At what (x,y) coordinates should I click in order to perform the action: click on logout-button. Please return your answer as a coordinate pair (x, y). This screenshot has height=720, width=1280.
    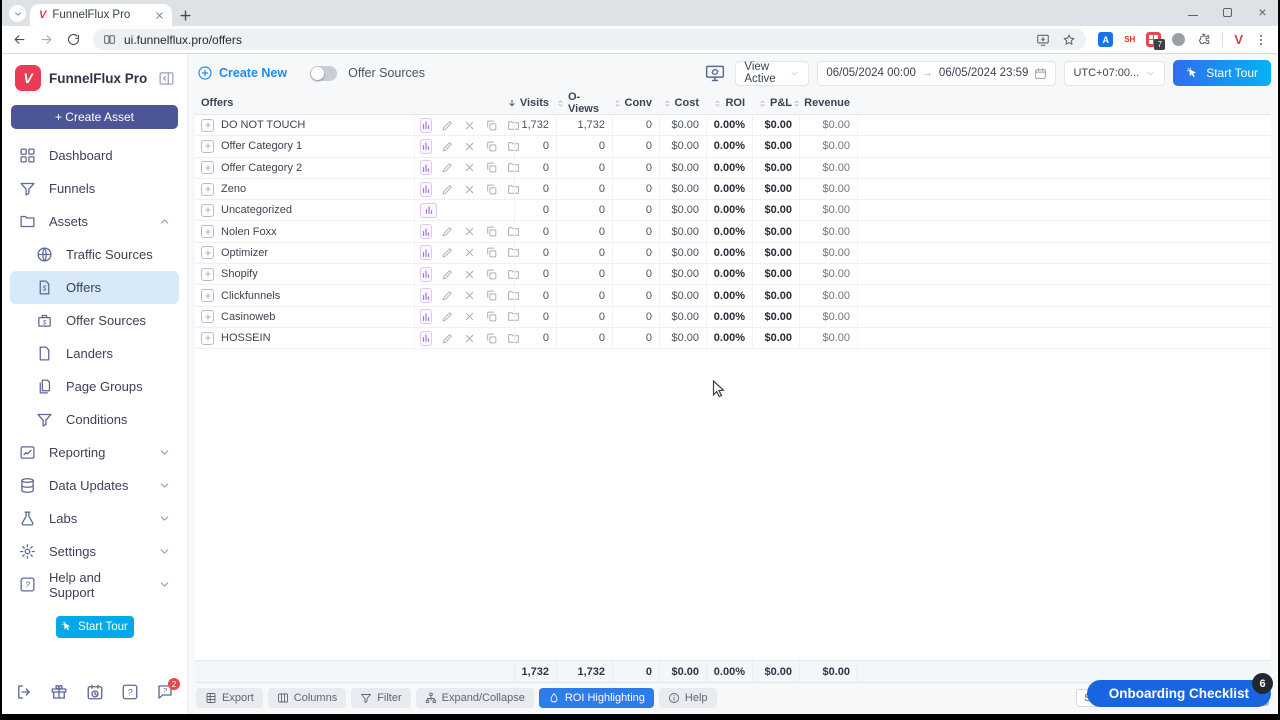
    Looking at the image, I should click on (24, 694).